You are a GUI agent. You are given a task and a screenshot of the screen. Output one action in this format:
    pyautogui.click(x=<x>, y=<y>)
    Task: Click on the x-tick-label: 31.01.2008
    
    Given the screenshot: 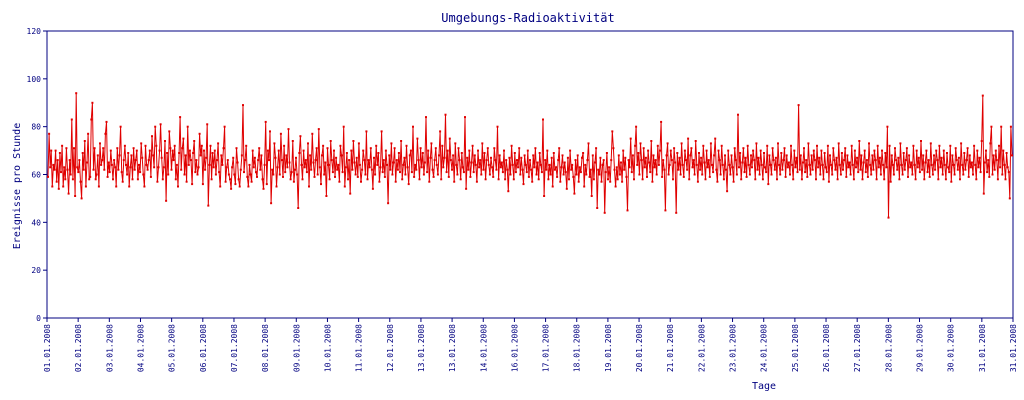 What is the action you would take?
    pyautogui.click(x=1013, y=348)
    